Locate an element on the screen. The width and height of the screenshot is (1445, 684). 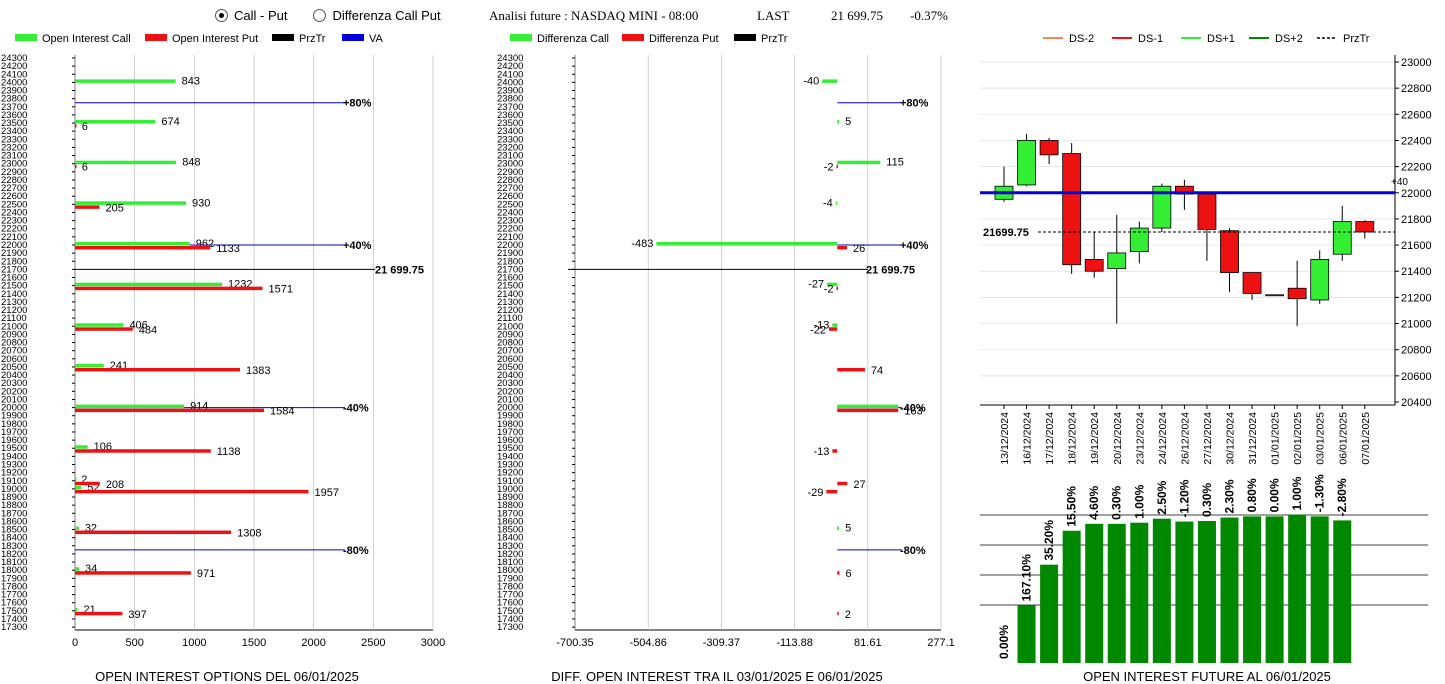
p1-x-tick: 1500 is located at coordinates (254, 643).